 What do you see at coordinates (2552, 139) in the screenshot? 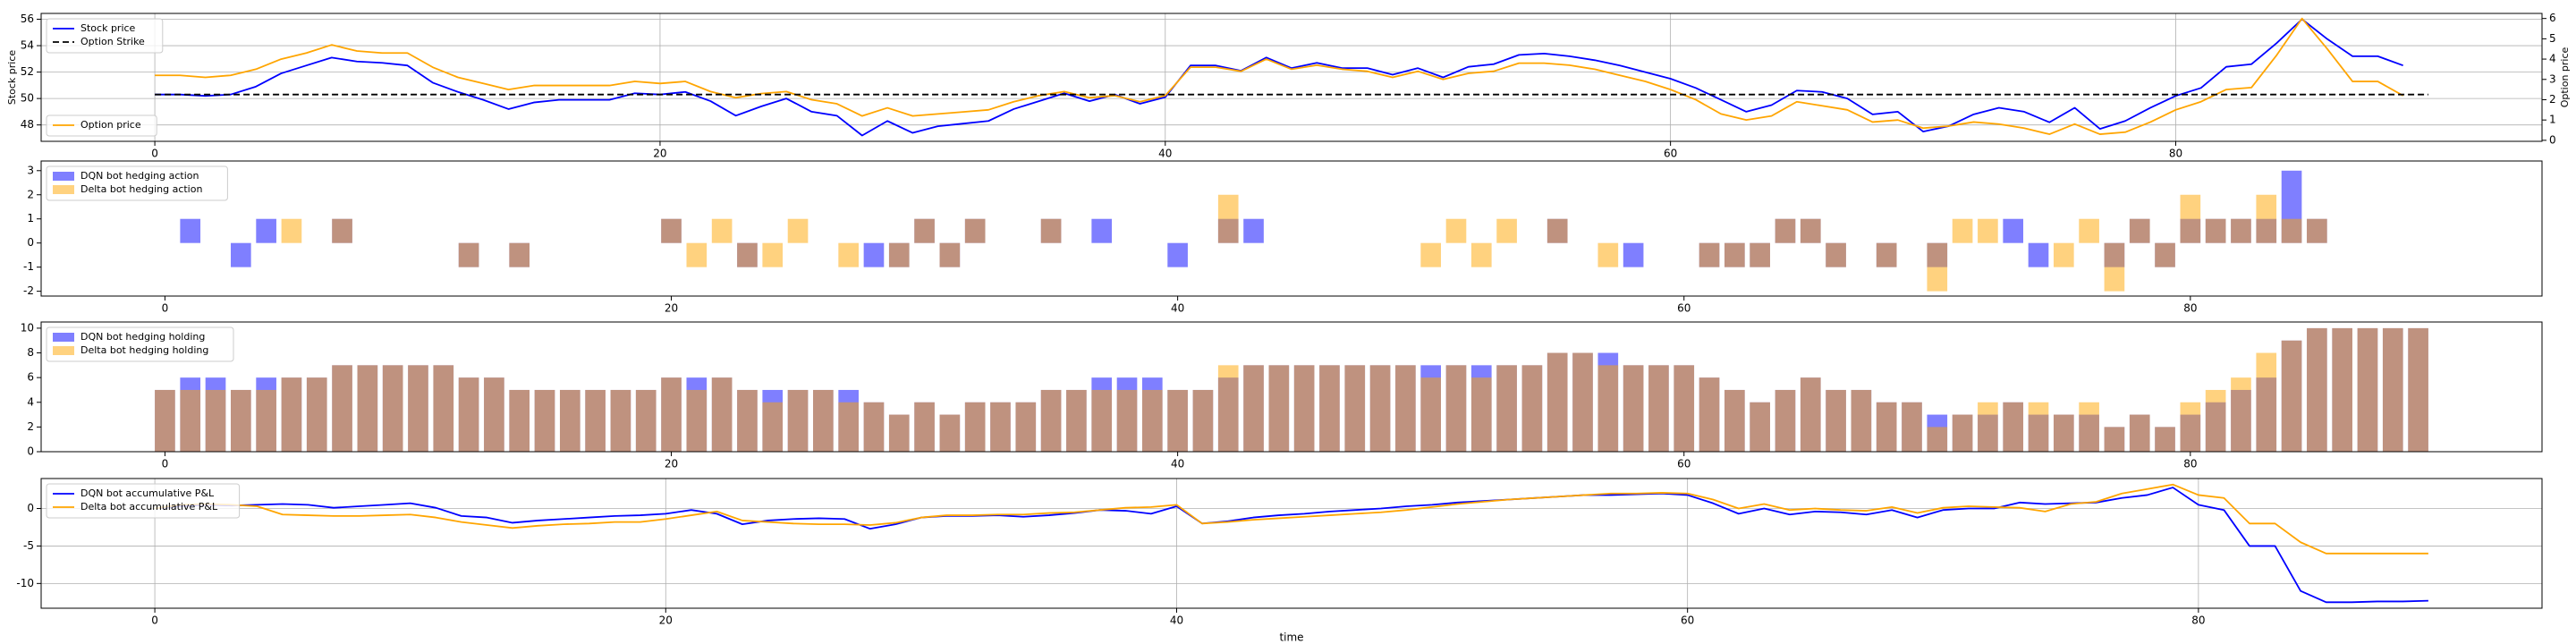
I see `y2-tick-label: 0` at bounding box center [2552, 139].